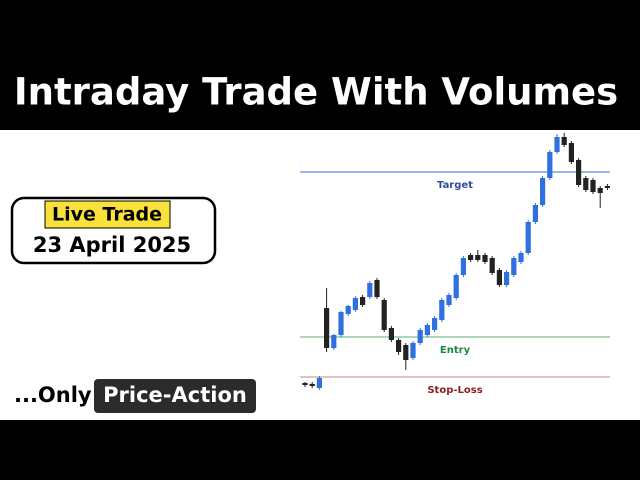 This screenshot has width=640, height=484. What do you see at coordinates (455, 185) in the screenshot?
I see `level-label: Target` at bounding box center [455, 185].